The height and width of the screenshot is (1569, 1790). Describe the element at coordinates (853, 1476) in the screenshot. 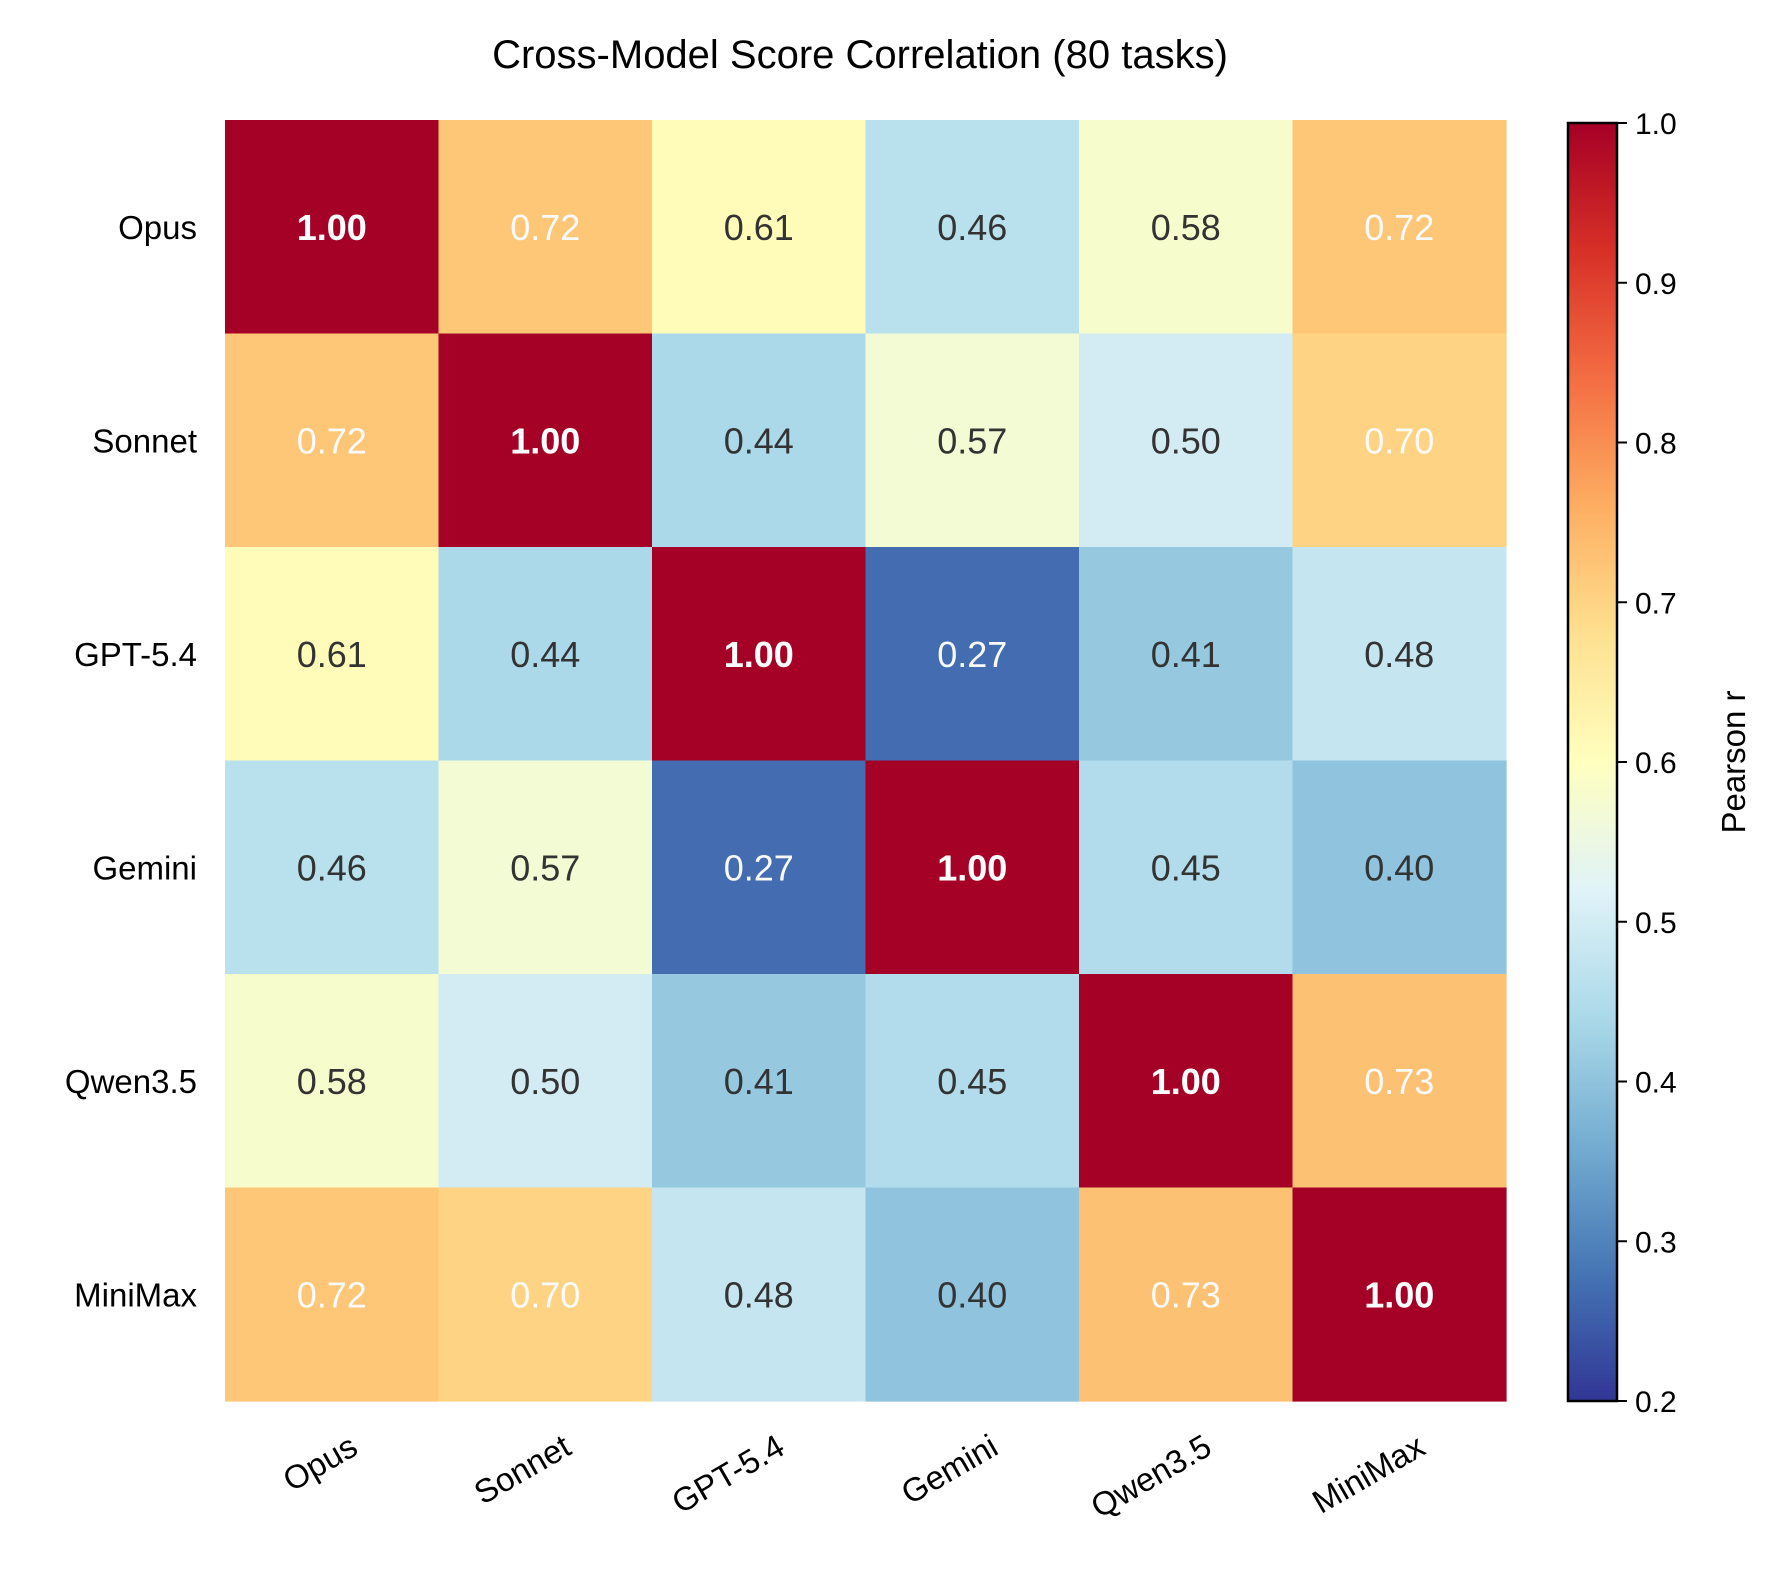

I see `column-labels: Opus Sonnet GPT-5.4 Gemini Qwen3.5 MiniMax` at that location.